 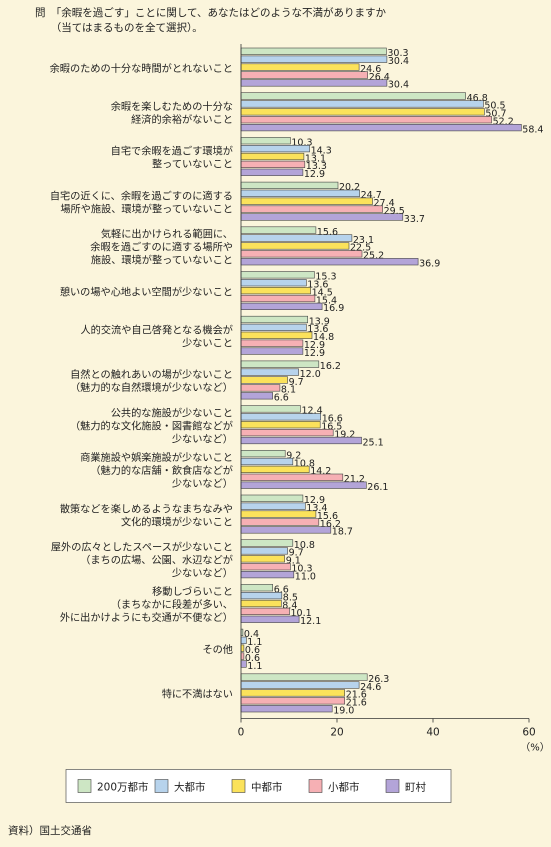 What do you see at coordinates (371, 195) in the screenshot?
I see `data-label: 24.7` at bounding box center [371, 195].